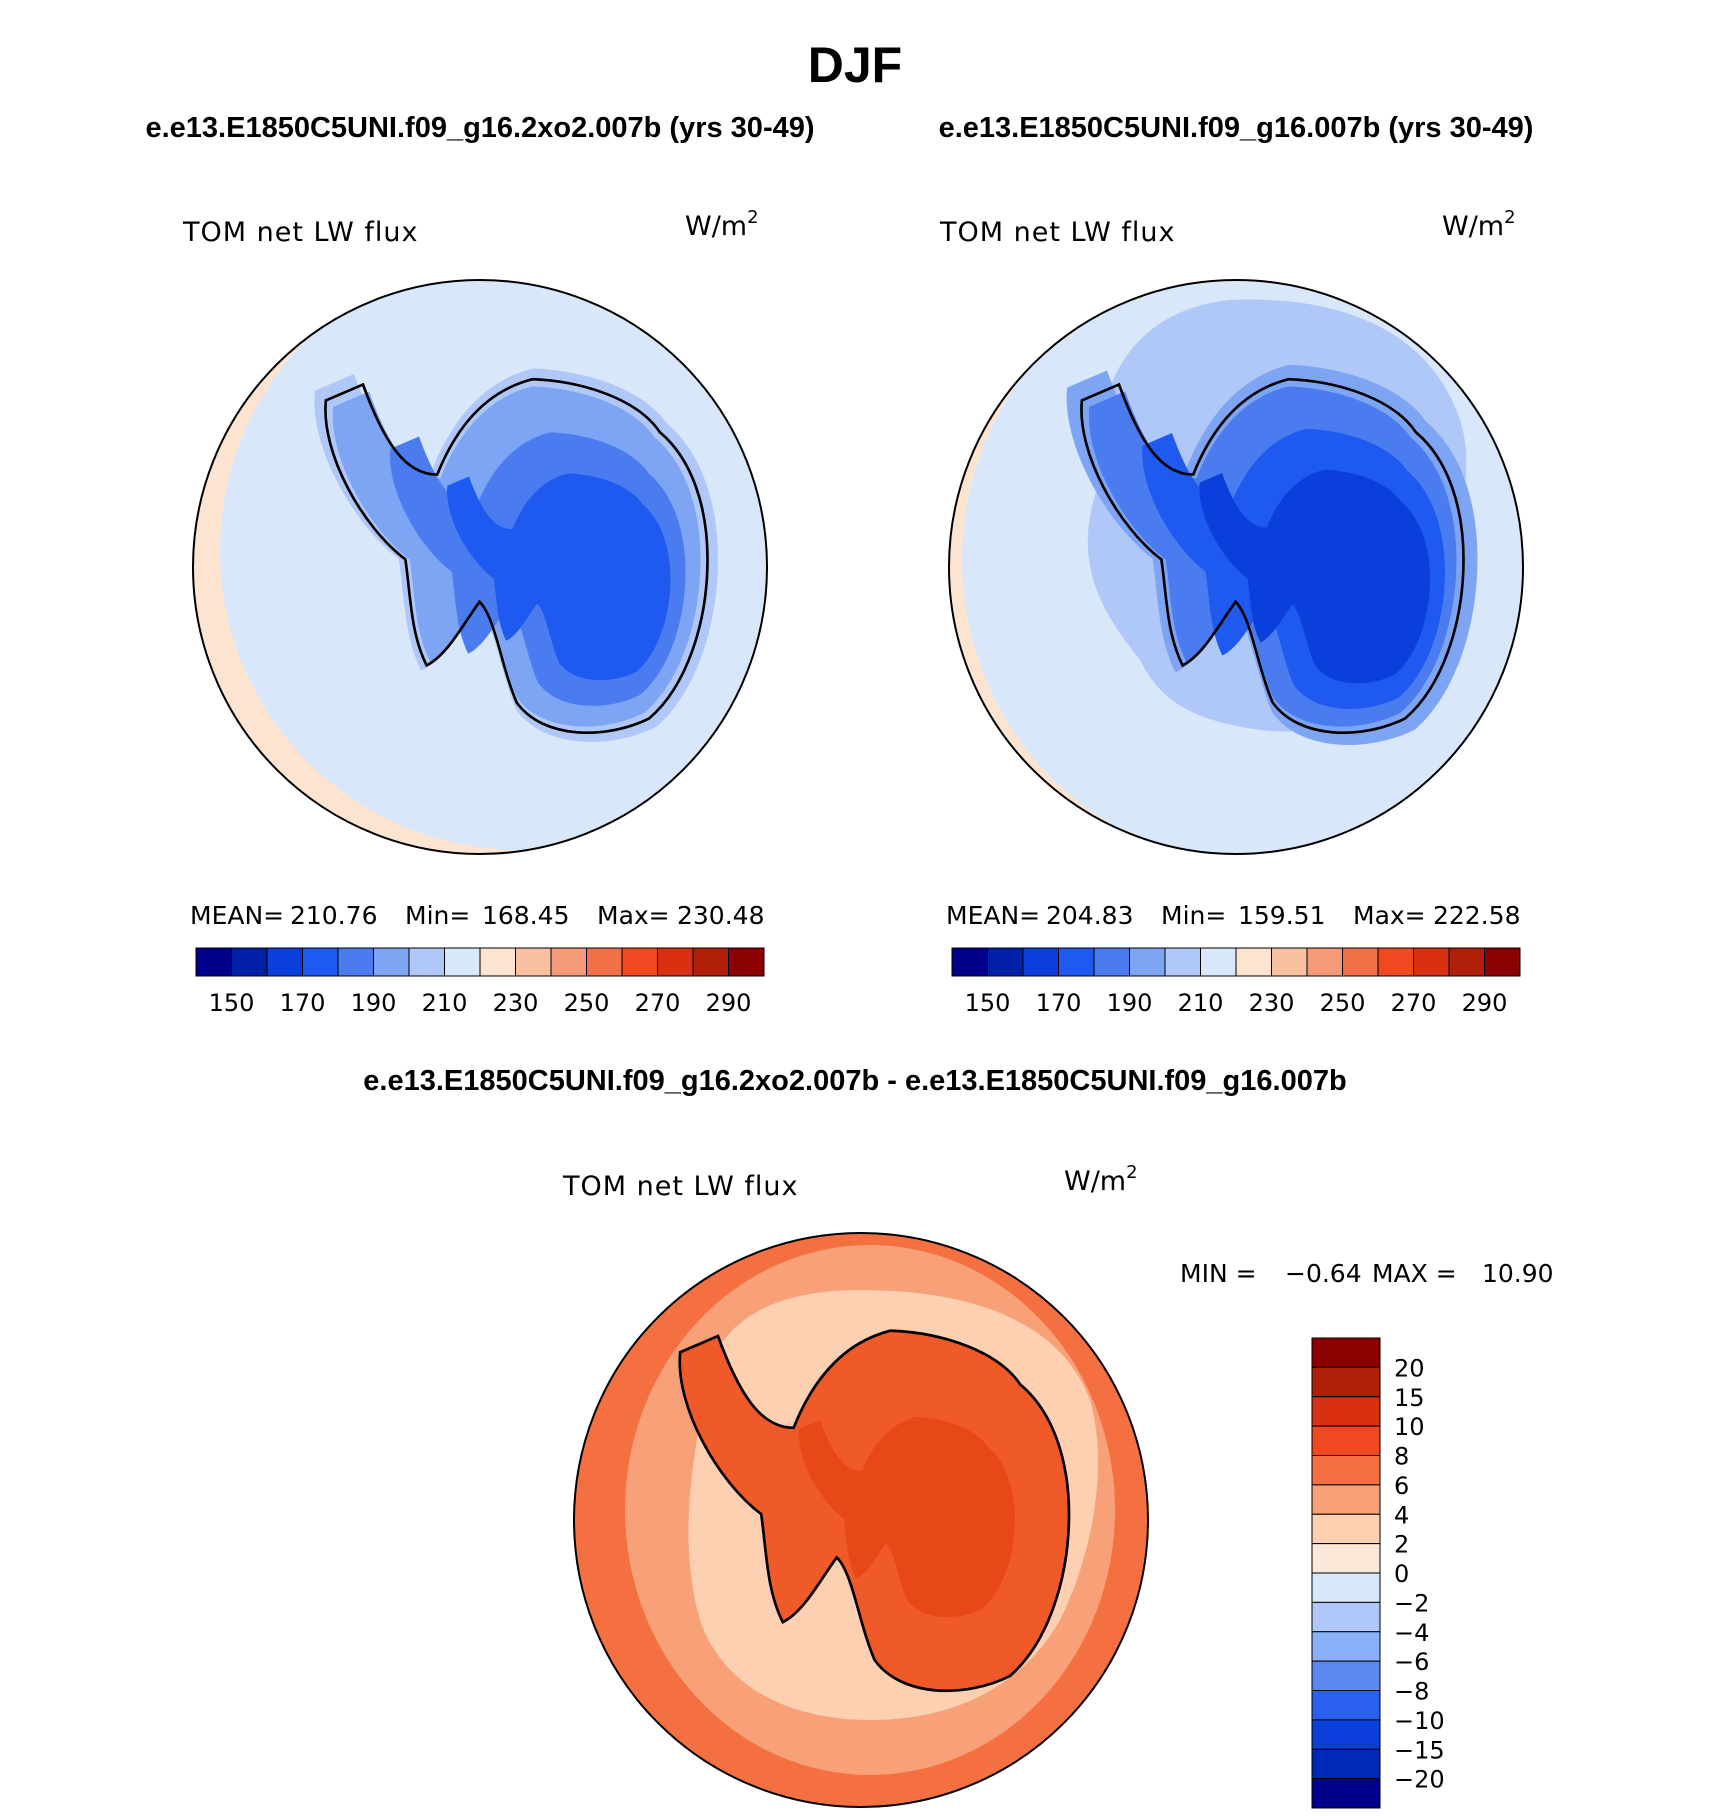  I want to click on panel-3-map, so click(861, 1520).